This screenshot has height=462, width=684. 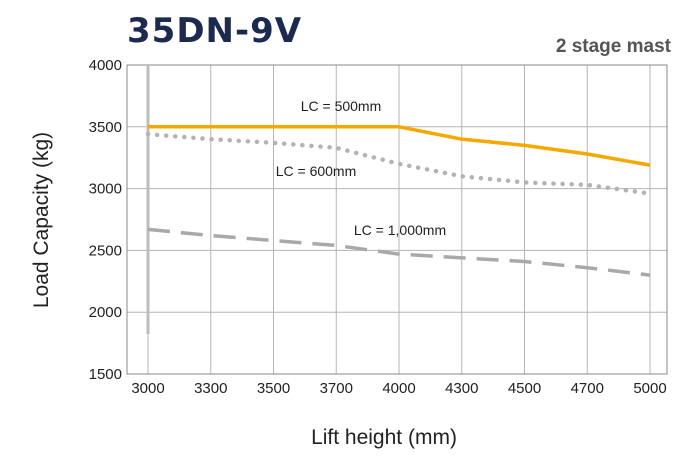 What do you see at coordinates (105, 127) in the screenshot?
I see `y-tick-label: 3500` at bounding box center [105, 127].